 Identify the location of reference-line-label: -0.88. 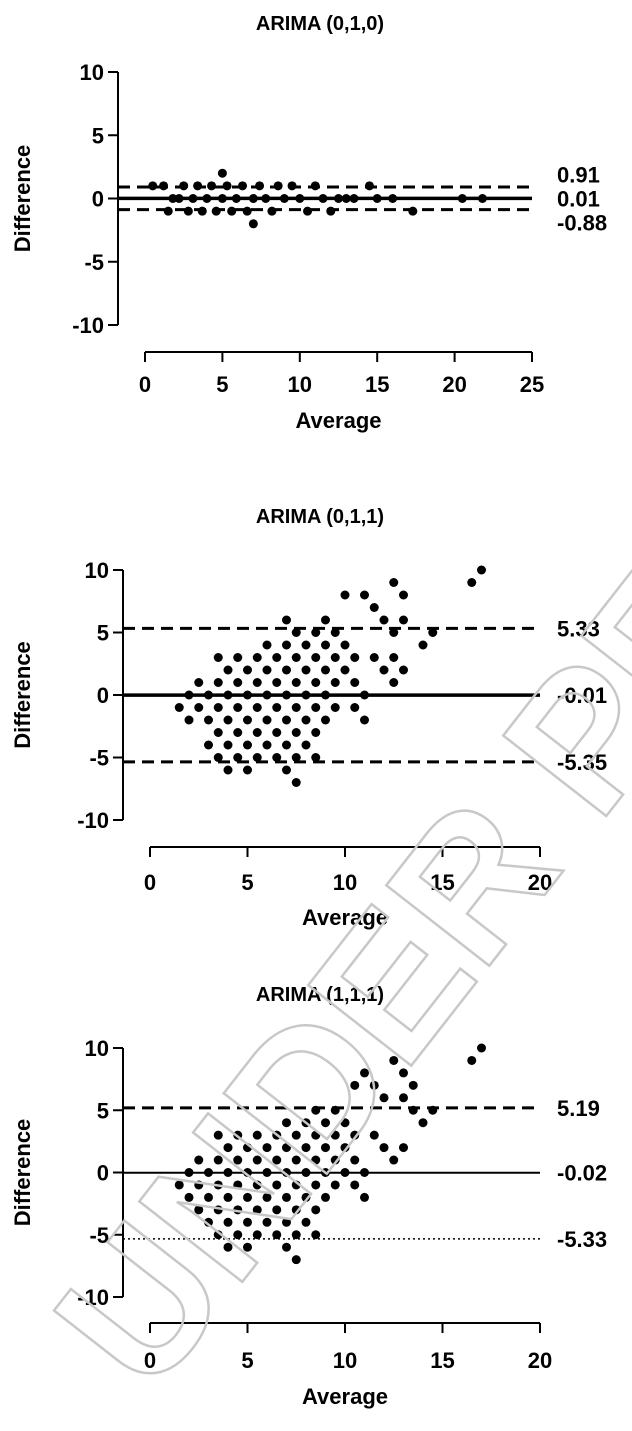
(582, 222).